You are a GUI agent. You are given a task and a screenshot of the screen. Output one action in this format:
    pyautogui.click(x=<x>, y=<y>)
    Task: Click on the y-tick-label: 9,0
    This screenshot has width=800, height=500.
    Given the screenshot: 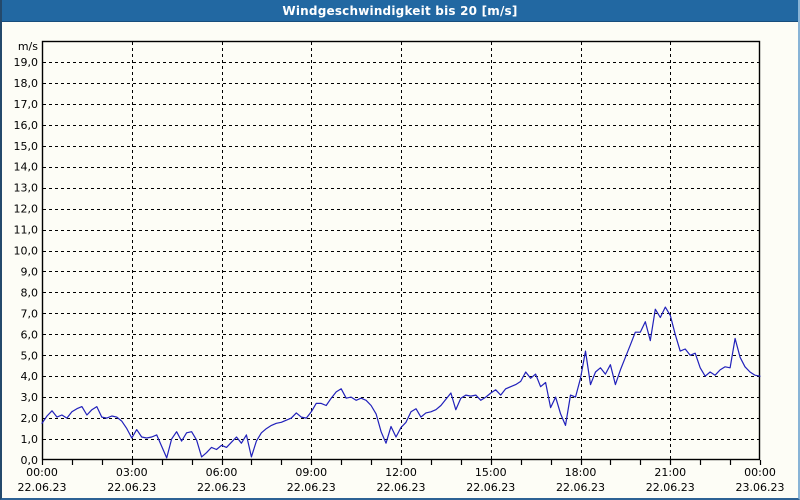 What is the action you would take?
    pyautogui.click(x=30, y=271)
    